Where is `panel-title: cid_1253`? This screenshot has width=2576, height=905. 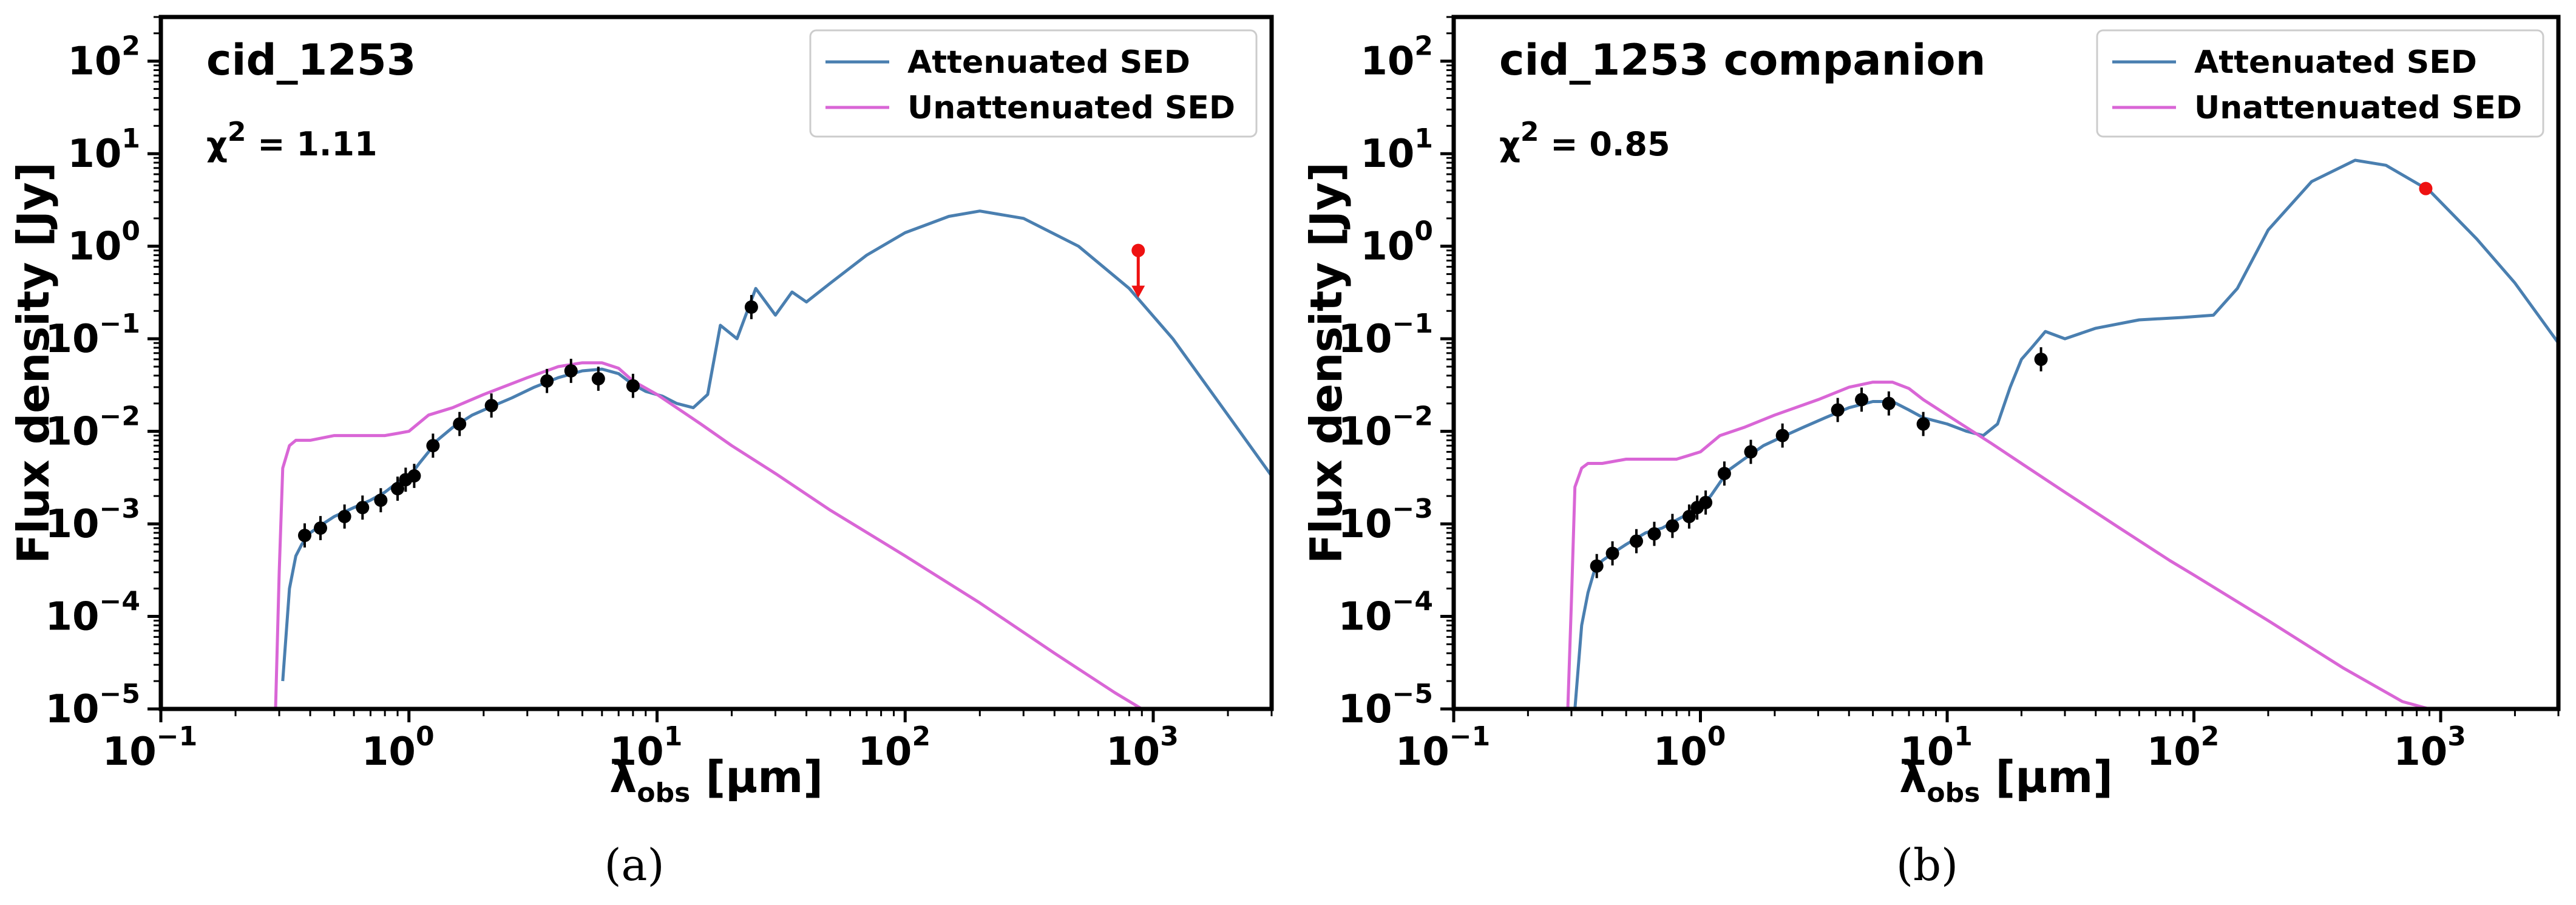 panel-title: cid_1253 is located at coordinates (311, 60).